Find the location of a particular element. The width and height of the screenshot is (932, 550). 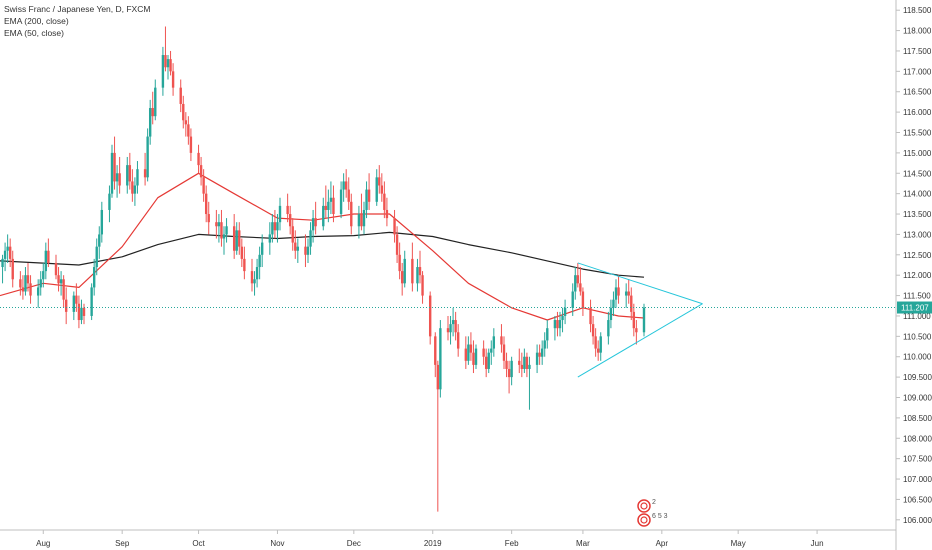

legend-ema200: EMA (200, close) is located at coordinates (36, 21).